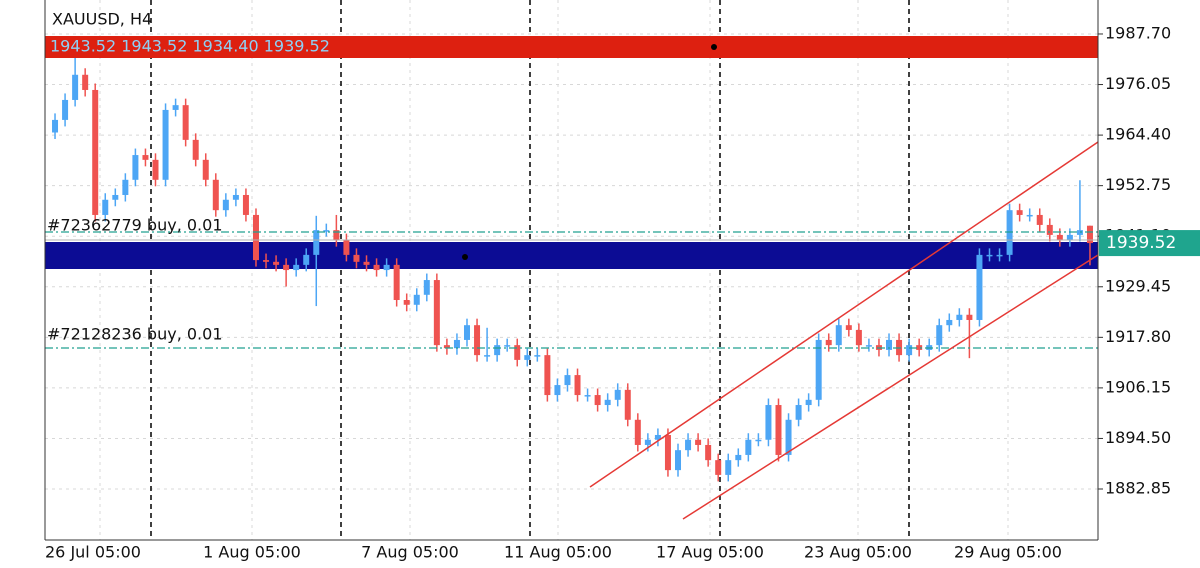 This screenshot has width=1200, height=568. I want to click on order-label: #72362779 buy, 0.01, so click(135, 225).